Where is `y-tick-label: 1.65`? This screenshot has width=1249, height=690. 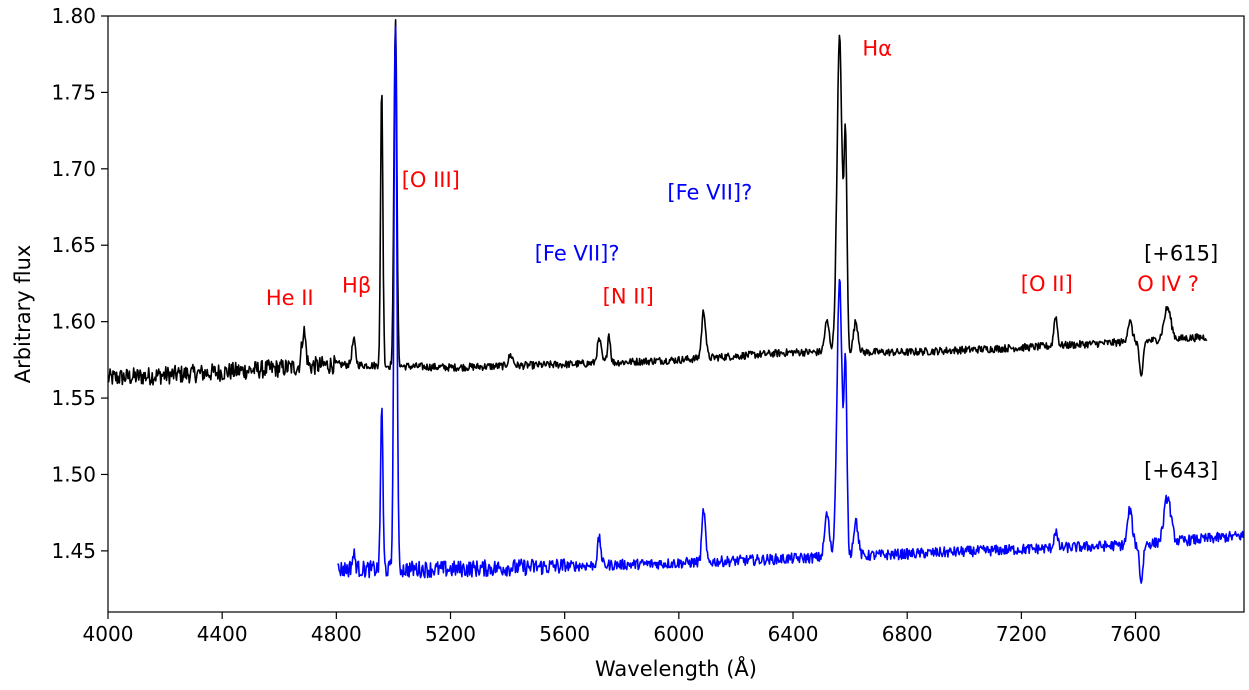
y-tick-label: 1.65 is located at coordinates (73, 245).